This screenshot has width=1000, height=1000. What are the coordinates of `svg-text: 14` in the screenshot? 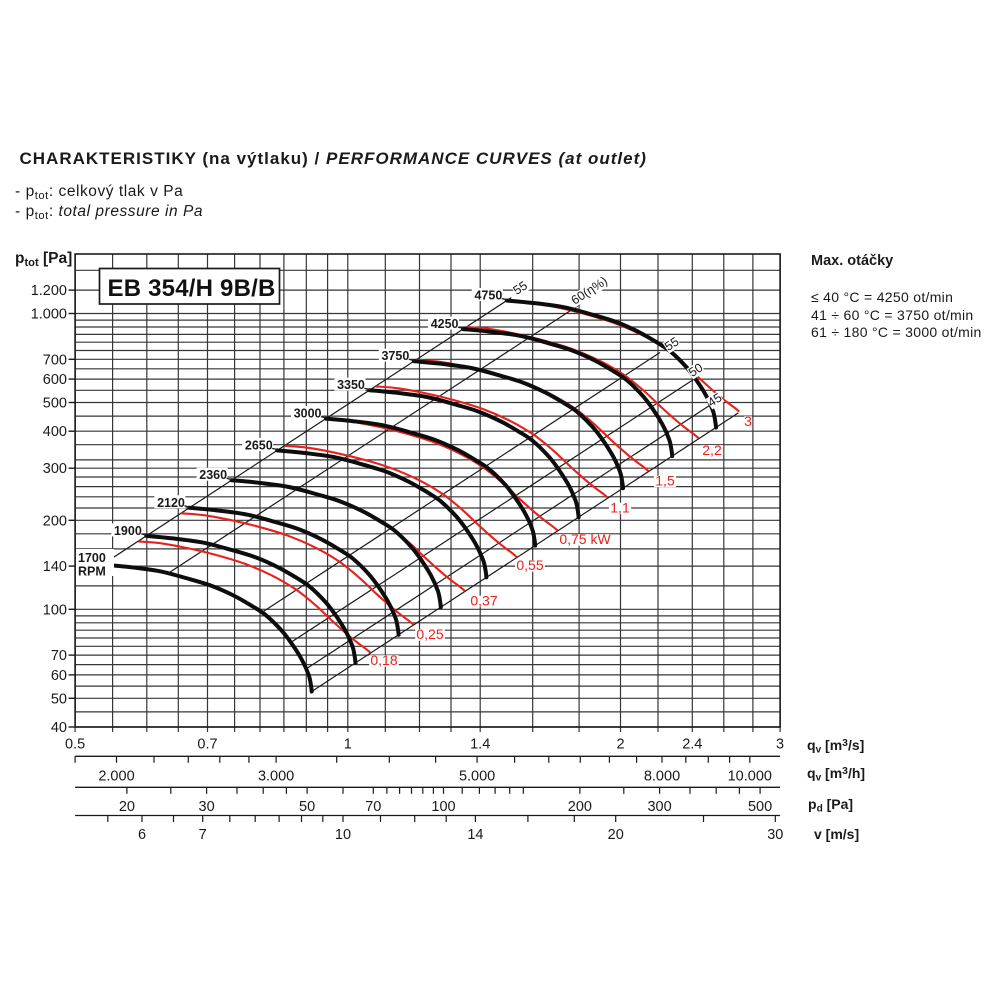 It's located at (475, 835).